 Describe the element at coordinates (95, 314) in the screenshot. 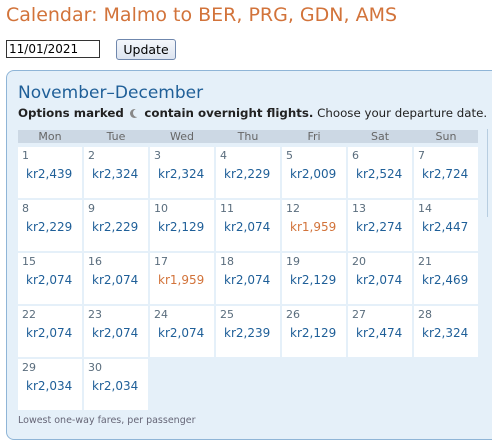

I see `day-number: 23` at that location.